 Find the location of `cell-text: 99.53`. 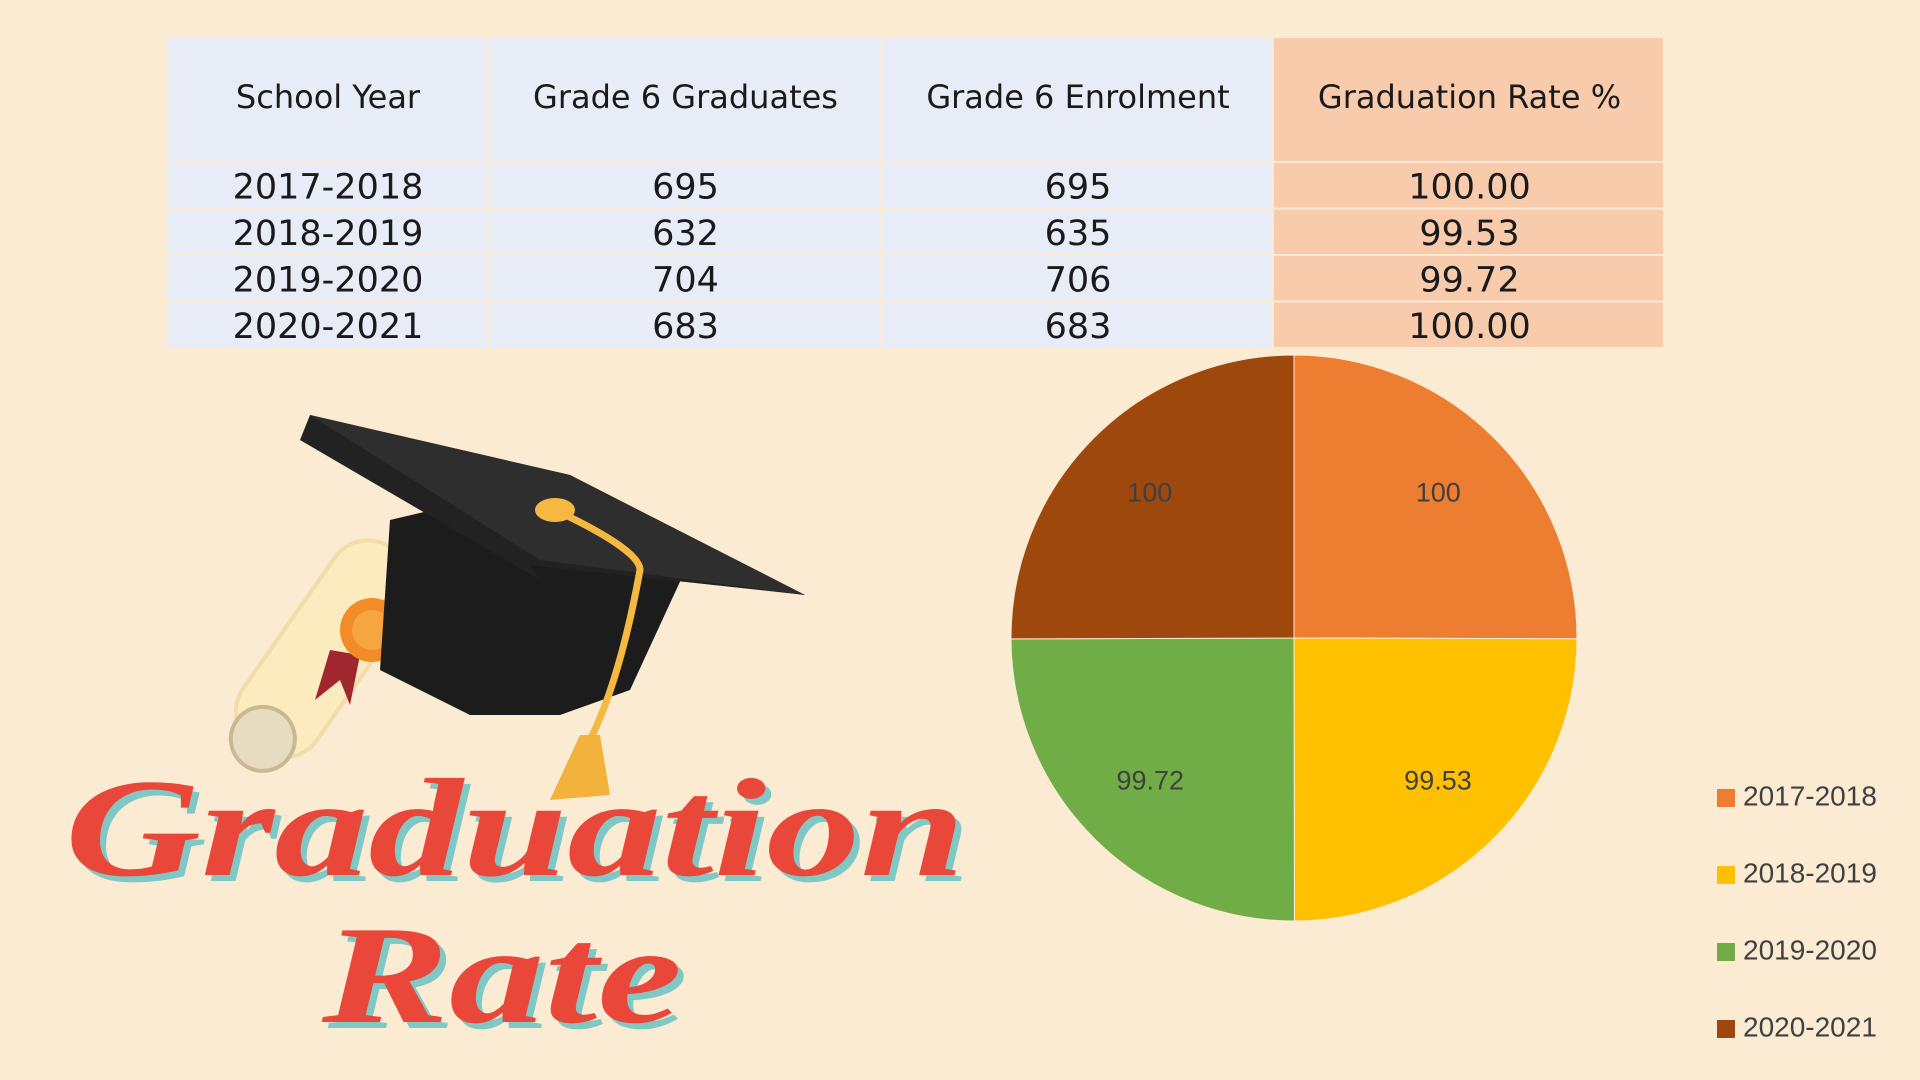

cell-text: 99.53 is located at coordinates (1469, 234).